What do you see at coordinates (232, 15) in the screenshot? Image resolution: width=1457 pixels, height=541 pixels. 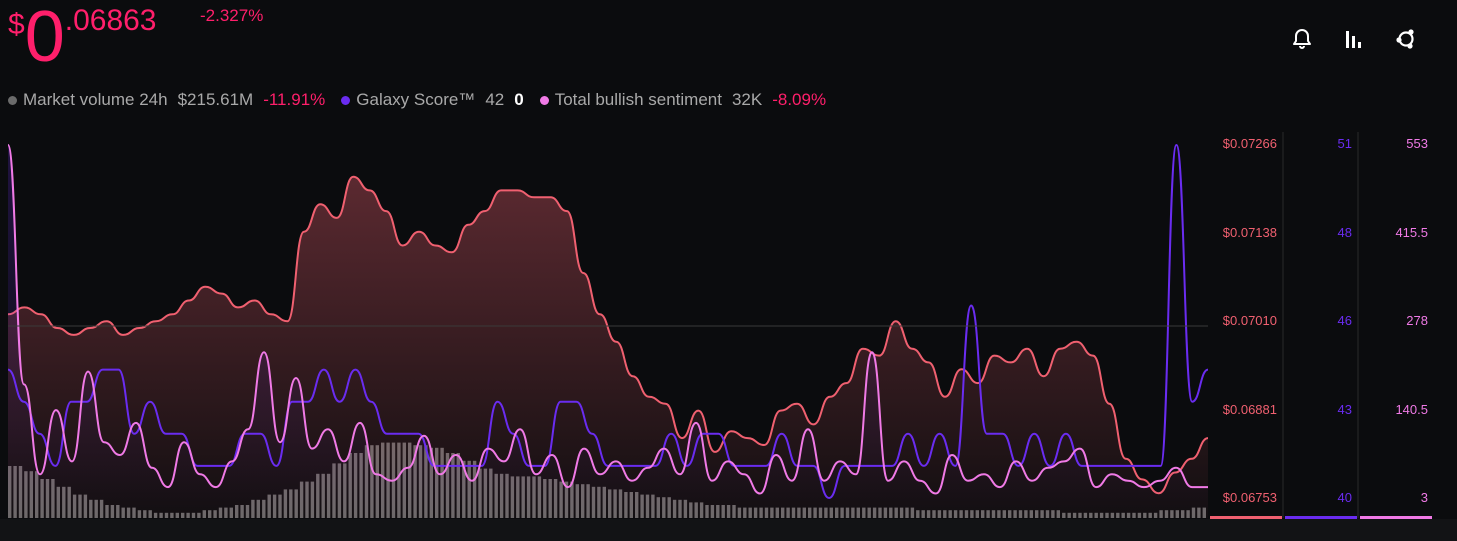 I see `price-change-percent: -2.327%` at bounding box center [232, 15].